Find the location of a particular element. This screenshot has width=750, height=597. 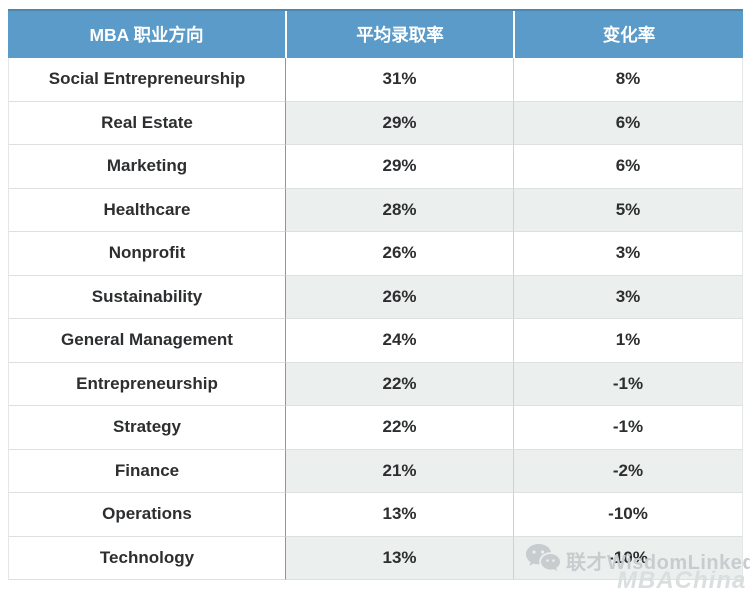

table-header-row: MBA 职业方向 平均录取率 变化率 is located at coordinates (375, 33).